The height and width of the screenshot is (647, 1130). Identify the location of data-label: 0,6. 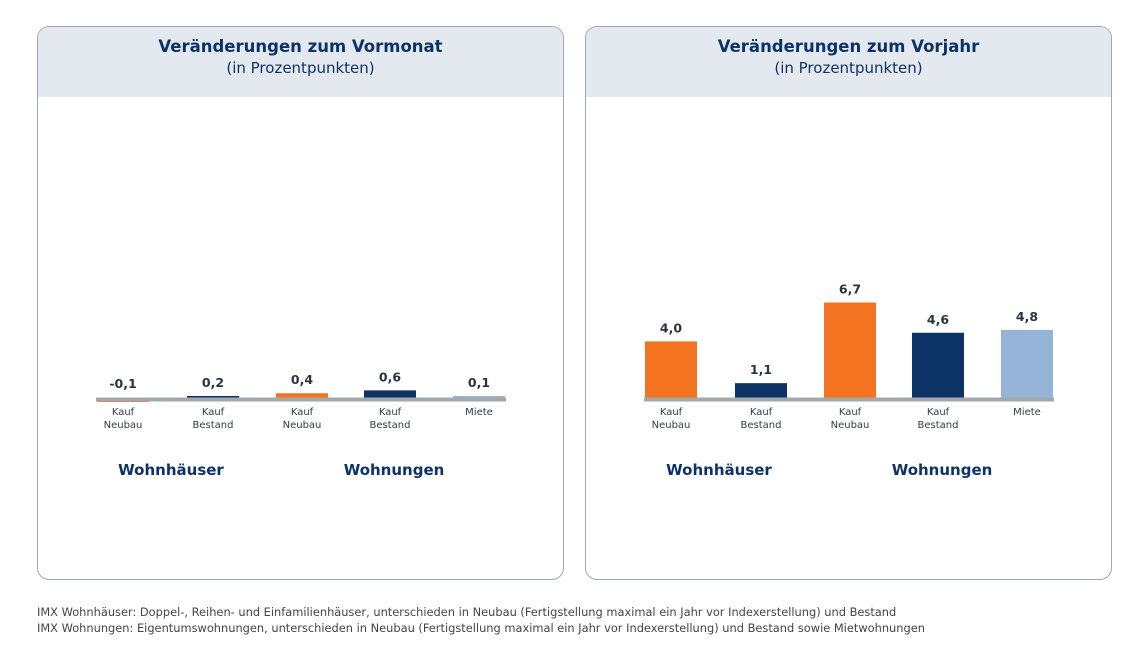
(390, 376).